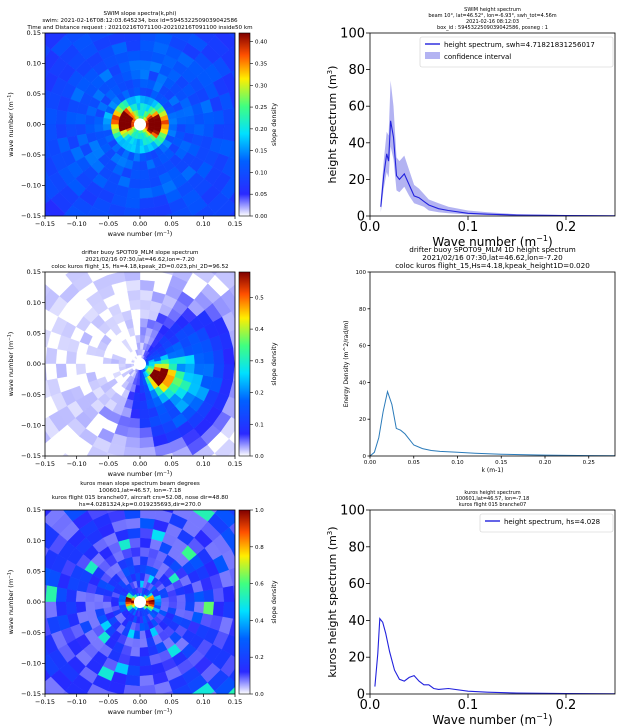  What do you see at coordinates (235, 464) in the screenshot?
I see `x-tick-label: 0.15` at bounding box center [235, 464].